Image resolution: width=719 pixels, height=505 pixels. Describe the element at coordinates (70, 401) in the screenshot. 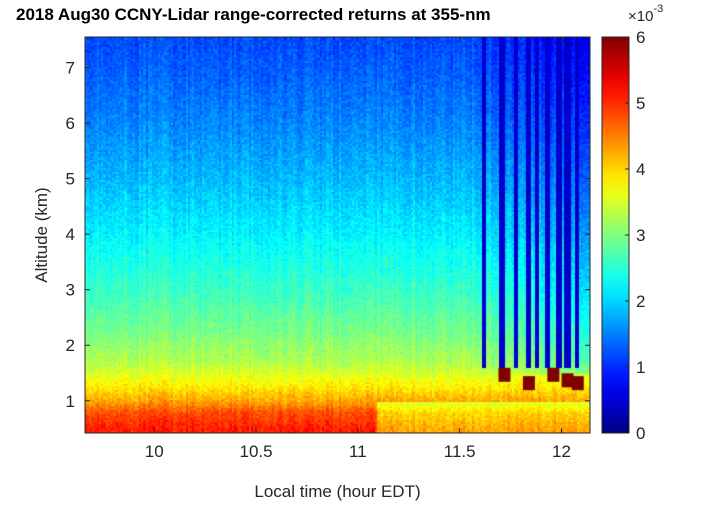

I see `y-tick-label: 1` at that location.